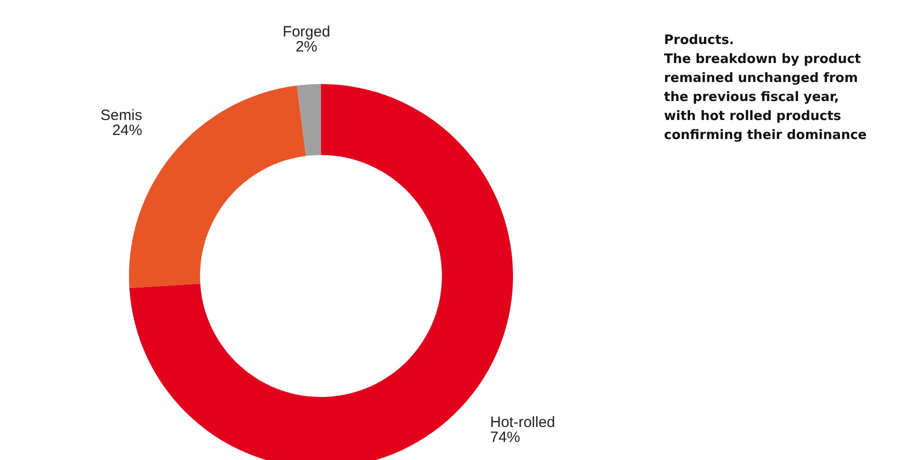 The height and width of the screenshot is (460, 918). Describe the element at coordinates (306, 31) in the screenshot. I see `slice-label: Forged` at that location.